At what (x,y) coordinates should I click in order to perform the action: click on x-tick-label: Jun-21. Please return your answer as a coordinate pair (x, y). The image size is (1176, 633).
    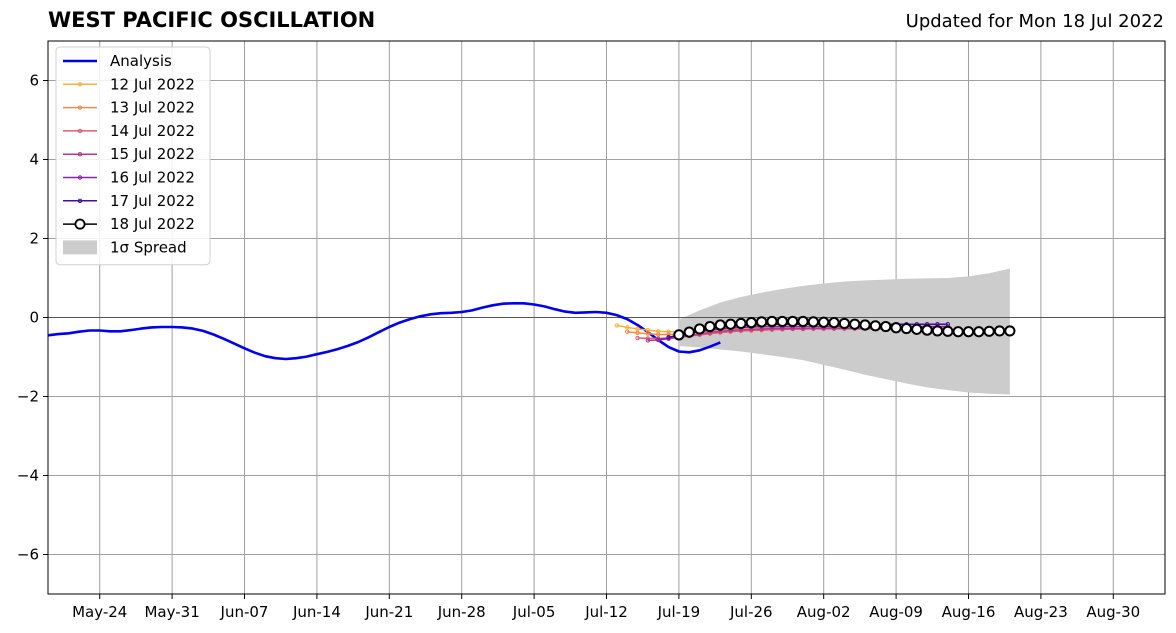
    Looking at the image, I should click on (388, 612).